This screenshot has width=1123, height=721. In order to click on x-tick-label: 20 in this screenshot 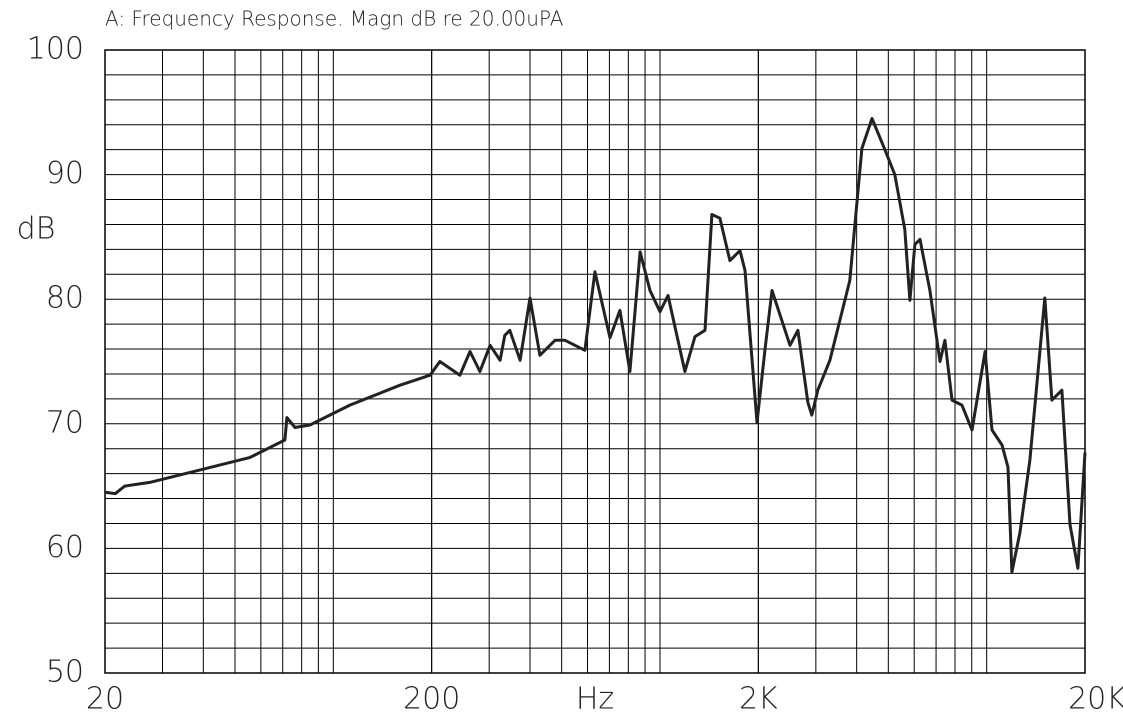, I will do `click(105, 699)`.